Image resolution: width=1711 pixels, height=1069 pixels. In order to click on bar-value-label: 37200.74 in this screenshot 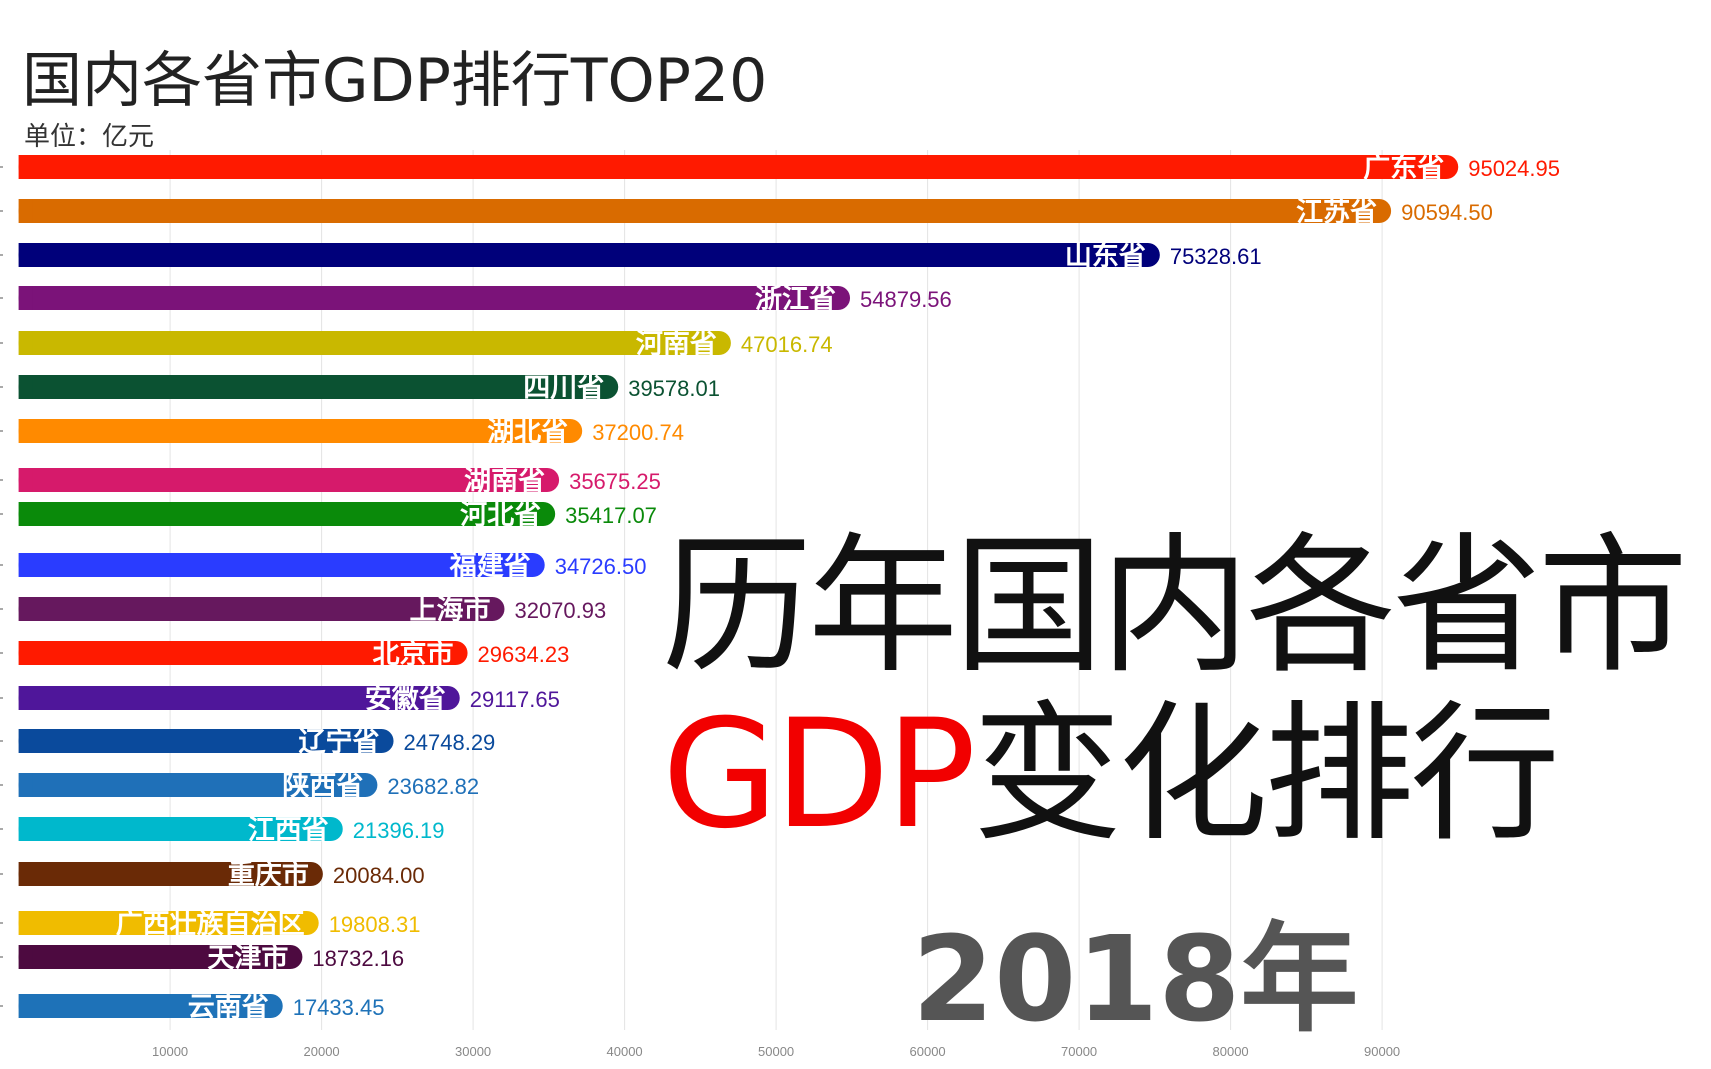, I will do `click(638, 432)`.